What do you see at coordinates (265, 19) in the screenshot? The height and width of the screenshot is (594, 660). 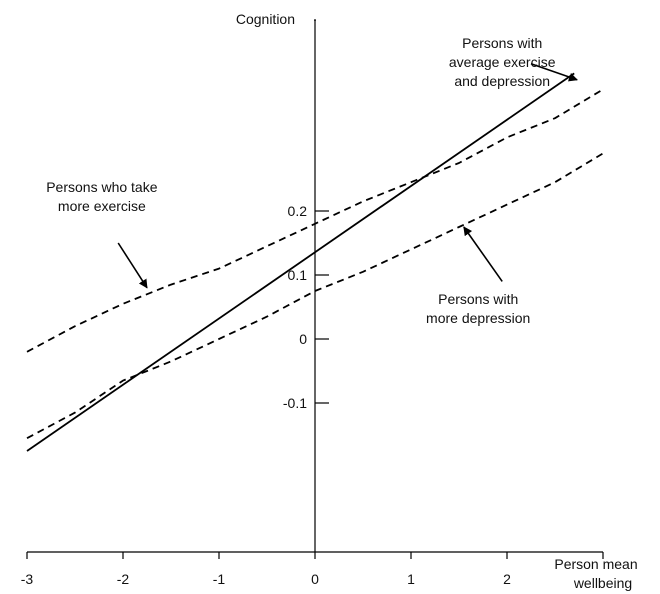 I see `y-axis-label: Cognition` at bounding box center [265, 19].